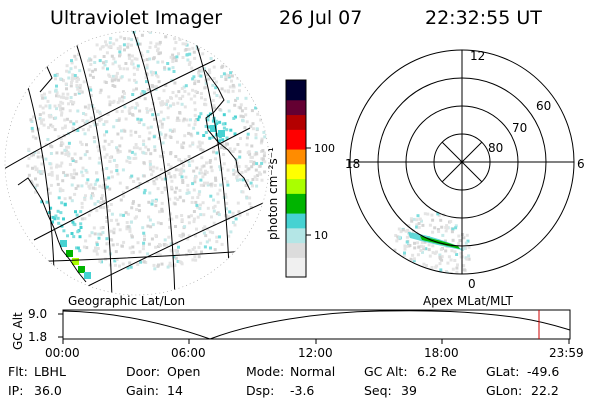  What do you see at coordinates (315, 353) in the screenshot?
I see `time-tick-1200: 12:00` at bounding box center [315, 353].